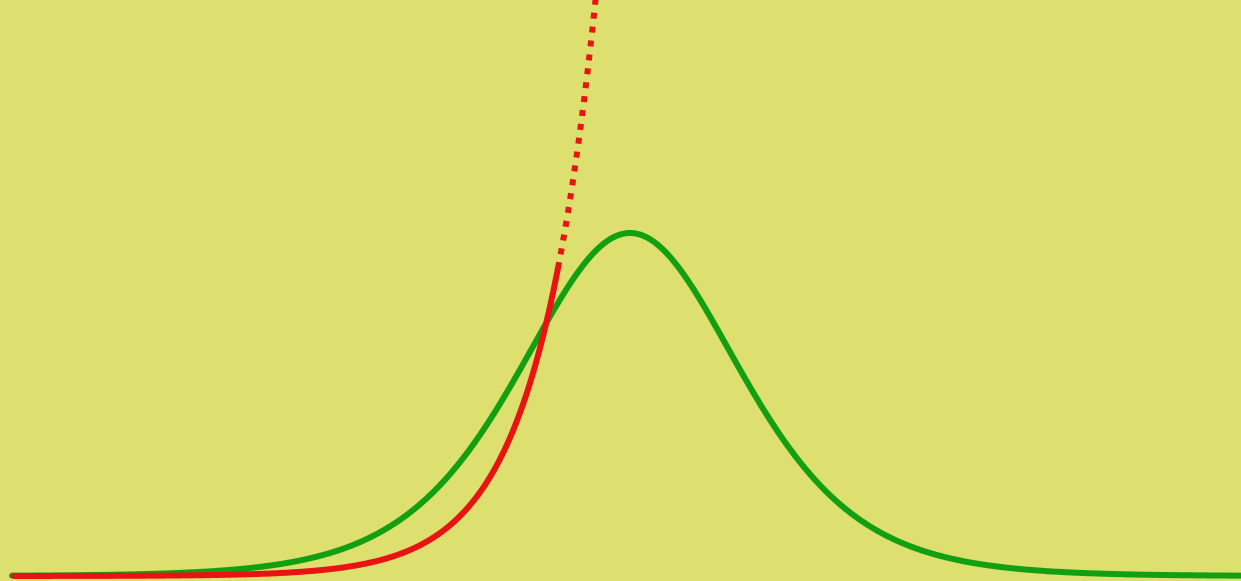 The image size is (1241, 581). Describe the element at coordinates (577, 134) in the screenshot. I see `exponential-curve-dotted` at that location.